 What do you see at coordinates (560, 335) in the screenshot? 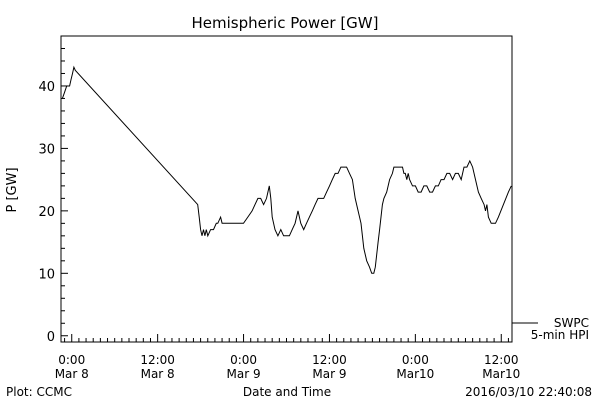
I see `legend-series-subtitle: 5-min HPI` at bounding box center [560, 335].